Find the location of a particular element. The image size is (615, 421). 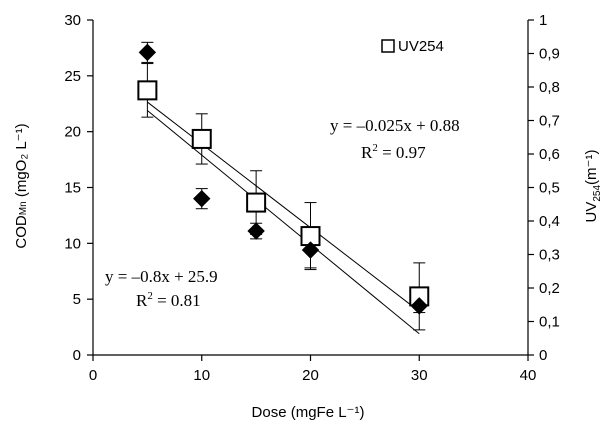

legend-marker-open-square is located at coordinates (388, 46).